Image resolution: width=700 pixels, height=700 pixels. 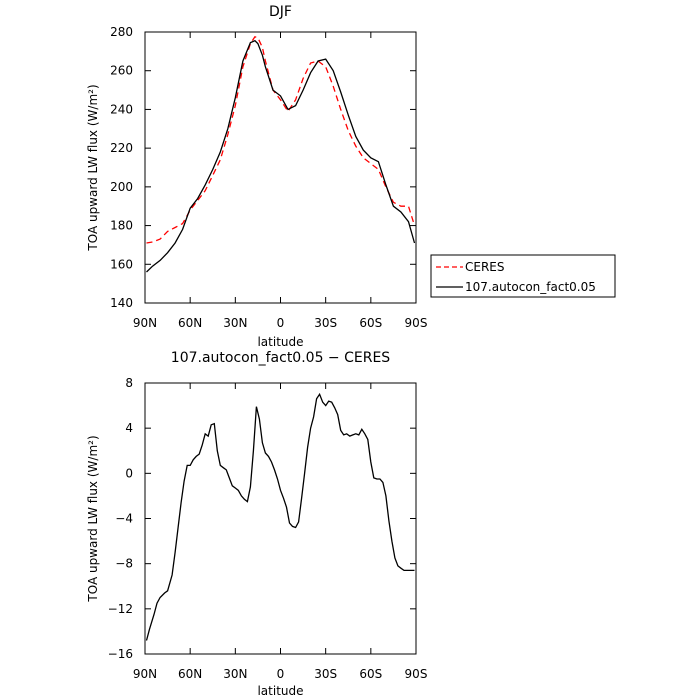 I want to click on top-xtick-label: 60N, so click(x=190, y=323).